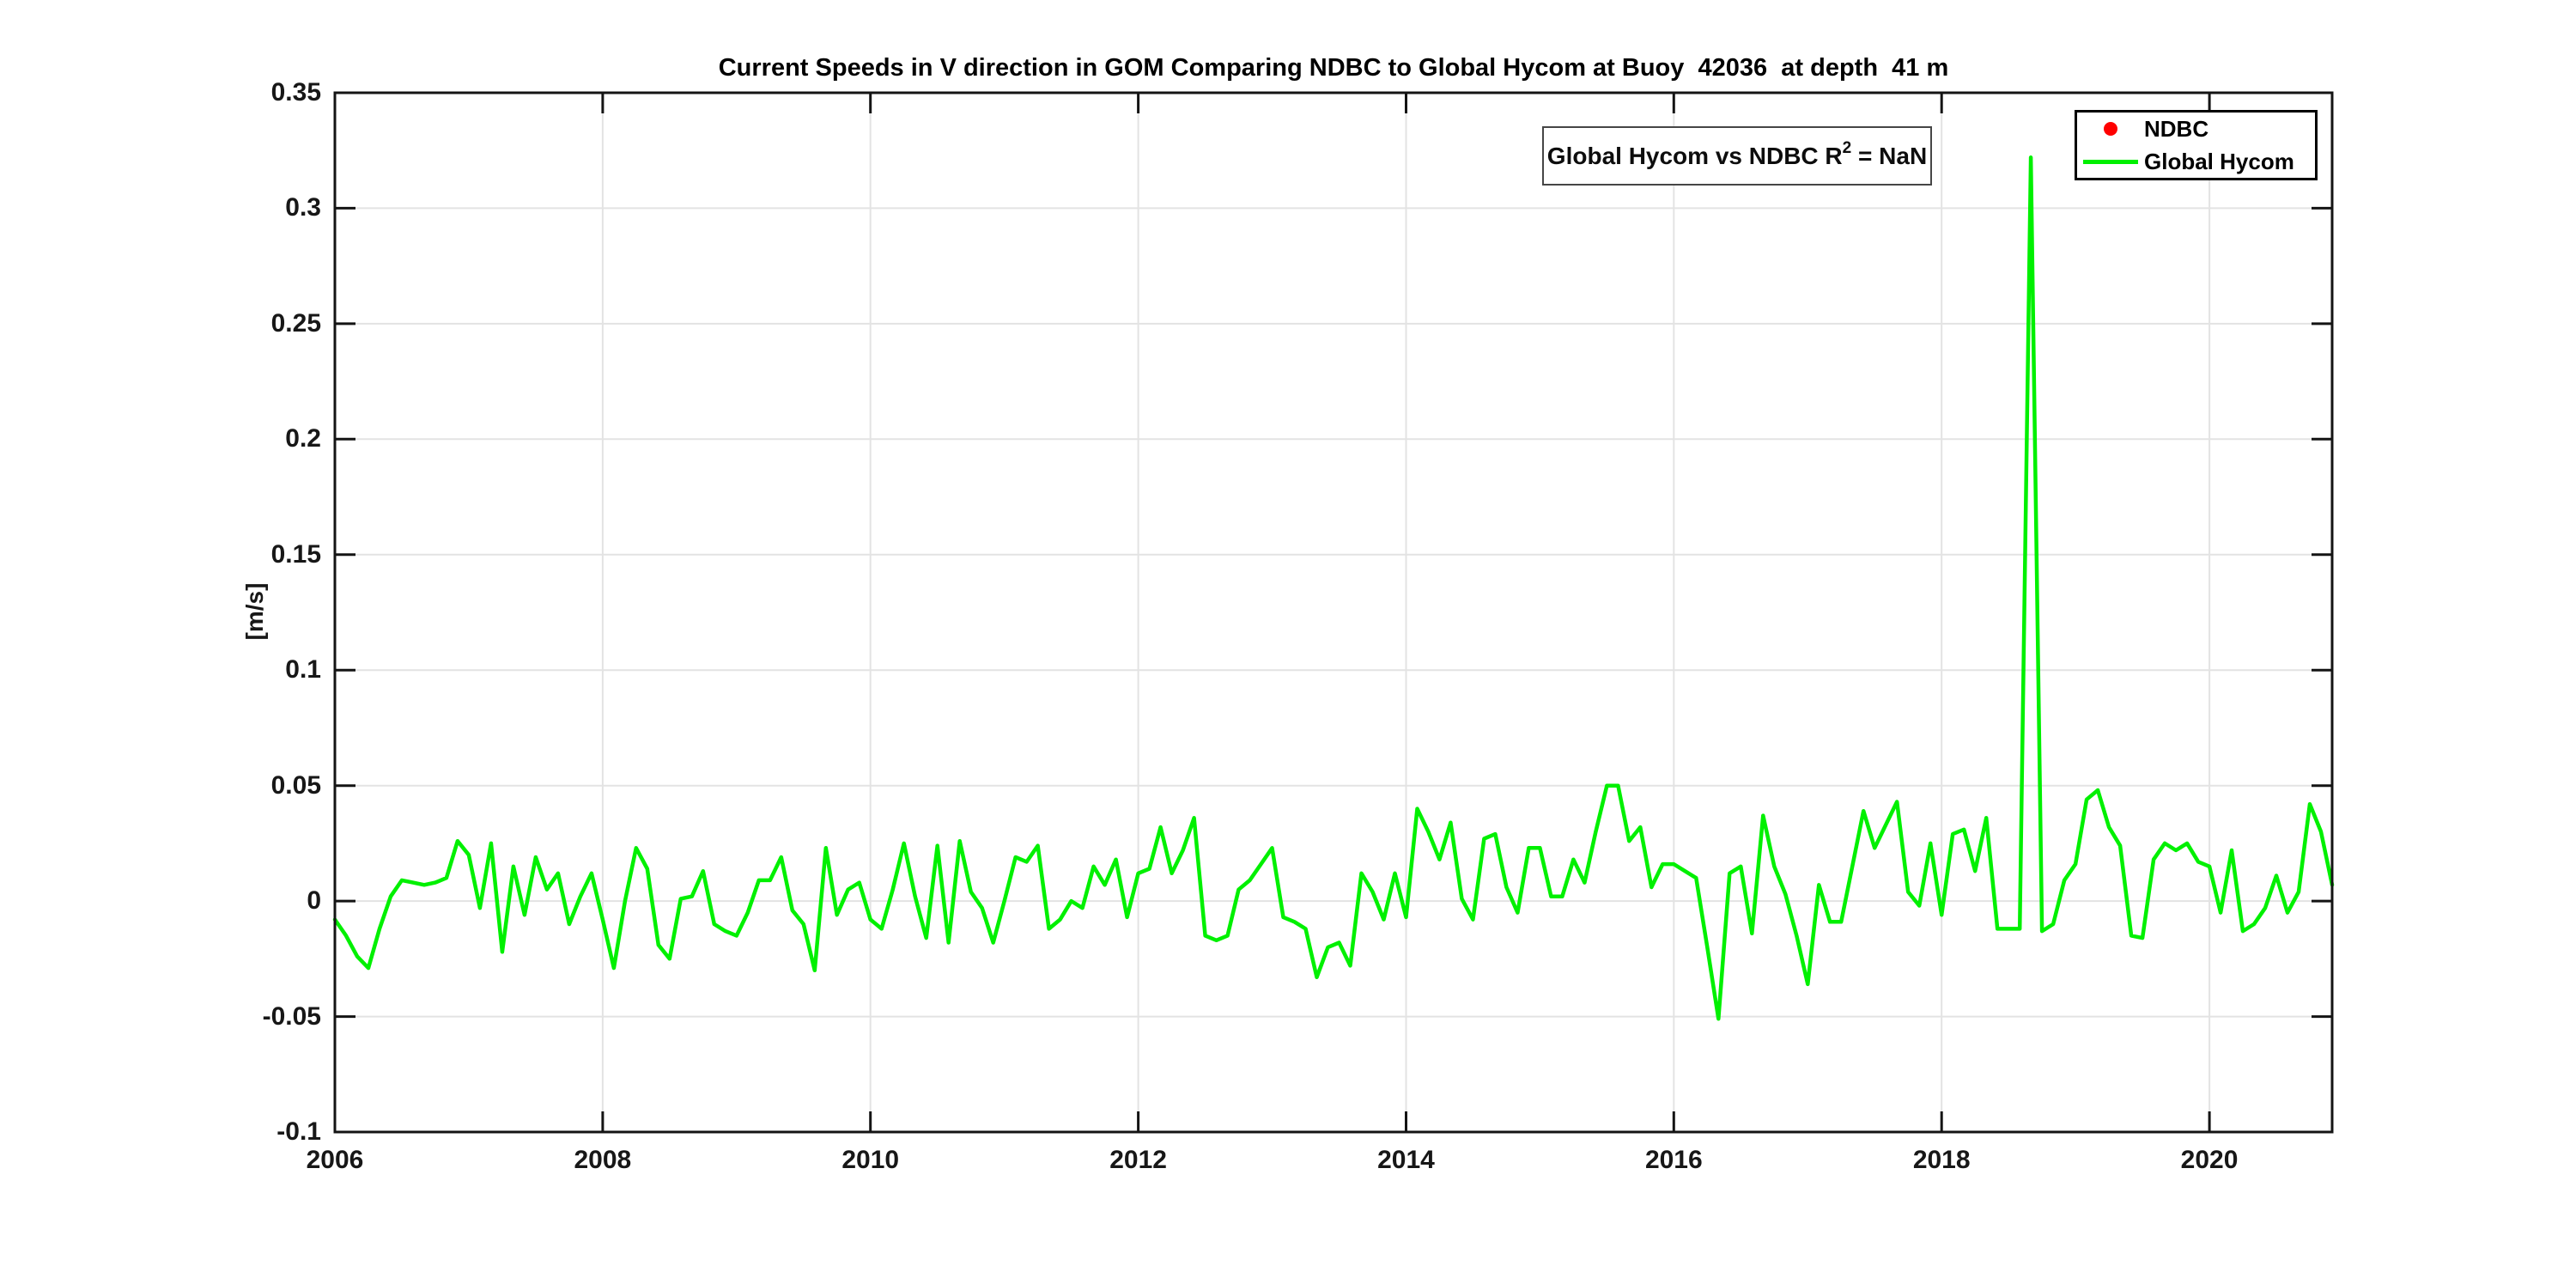 This screenshot has width=2576, height=1272. I want to click on red-dot-marker-icon, so click(2111, 129).